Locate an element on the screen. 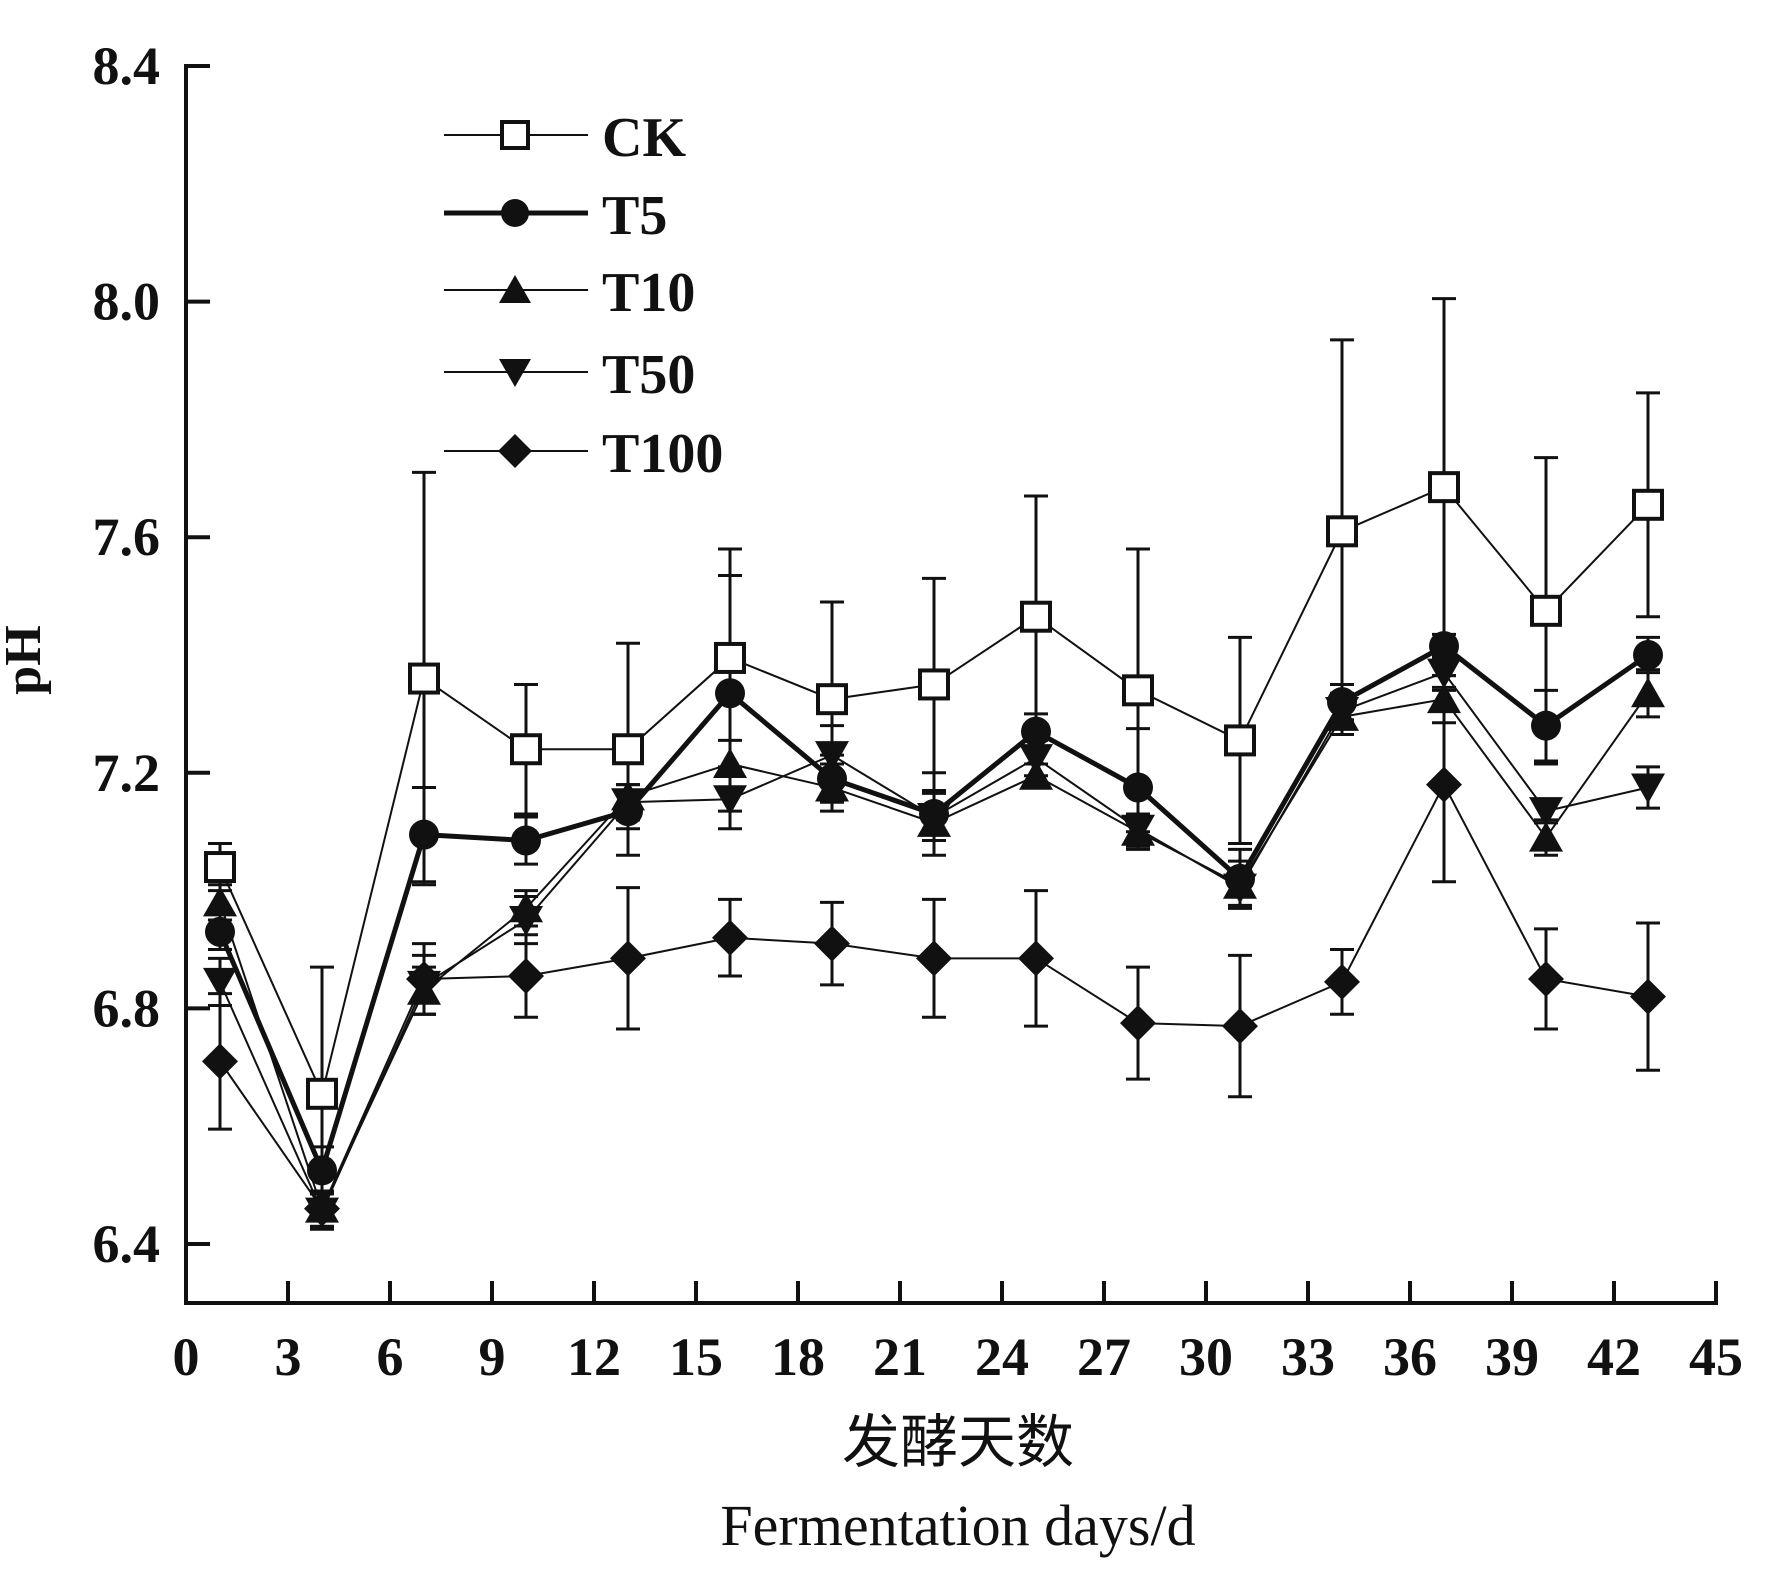 The height and width of the screenshot is (1572, 1772). legend-marker-t100 is located at coordinates (515, 451).